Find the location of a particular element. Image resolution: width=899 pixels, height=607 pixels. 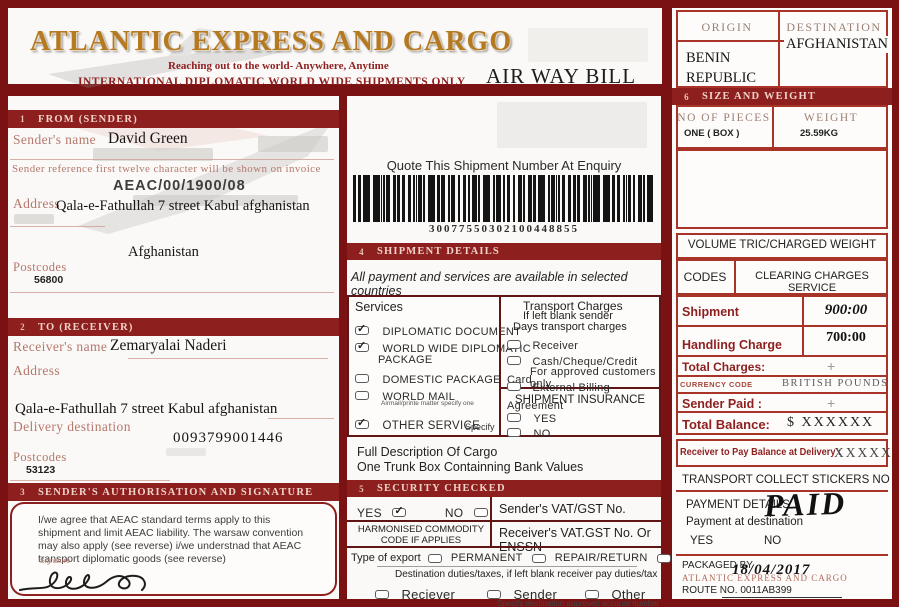

receiver-pay-row is located at coordinates (782, 453).